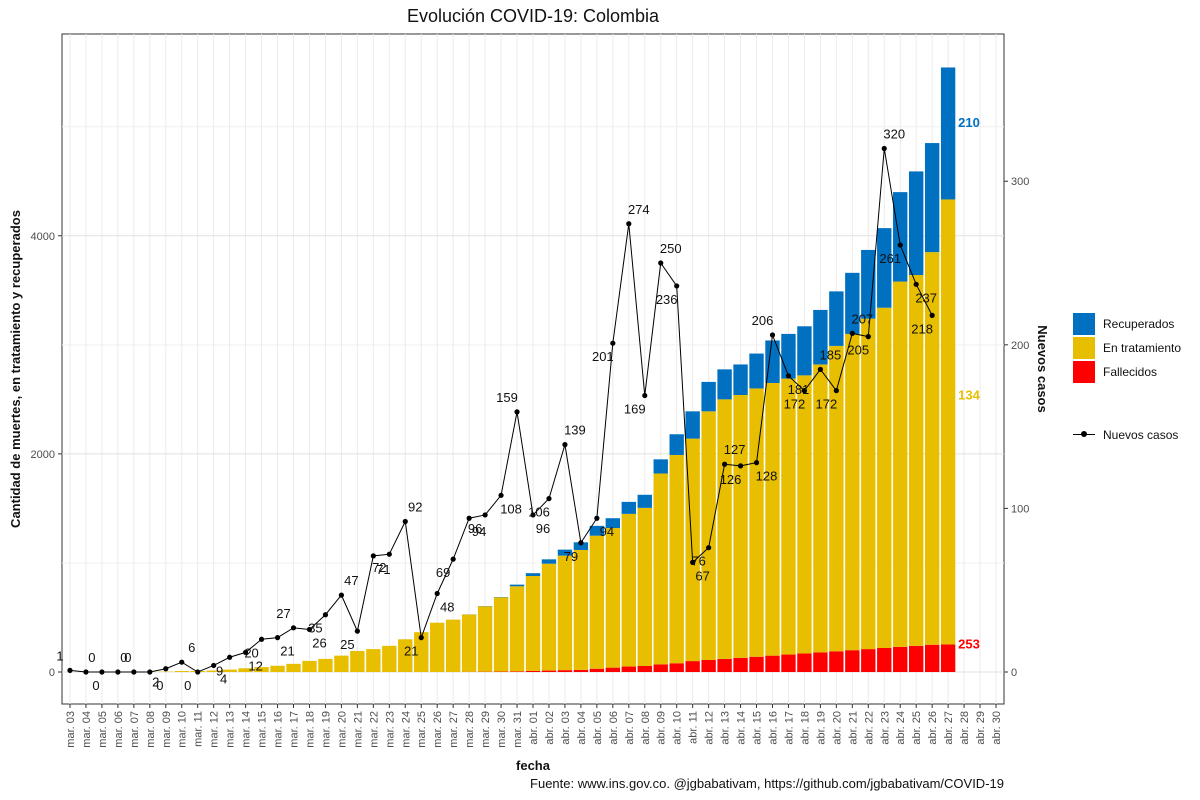  Describe the element at coordinates (1125, 435) in the screenshot. I see `legend-item-nuevos-casos: Nuevos casos` at that location.